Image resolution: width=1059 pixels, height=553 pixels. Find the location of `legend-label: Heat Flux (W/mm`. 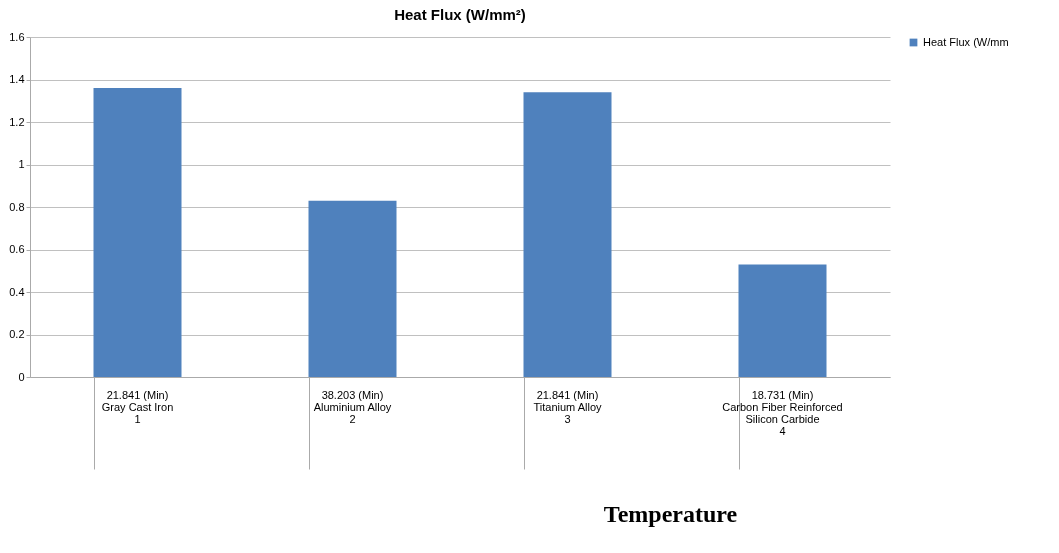

legend-label: Heat Flux (W/mm is located at coordinates (966, 41).